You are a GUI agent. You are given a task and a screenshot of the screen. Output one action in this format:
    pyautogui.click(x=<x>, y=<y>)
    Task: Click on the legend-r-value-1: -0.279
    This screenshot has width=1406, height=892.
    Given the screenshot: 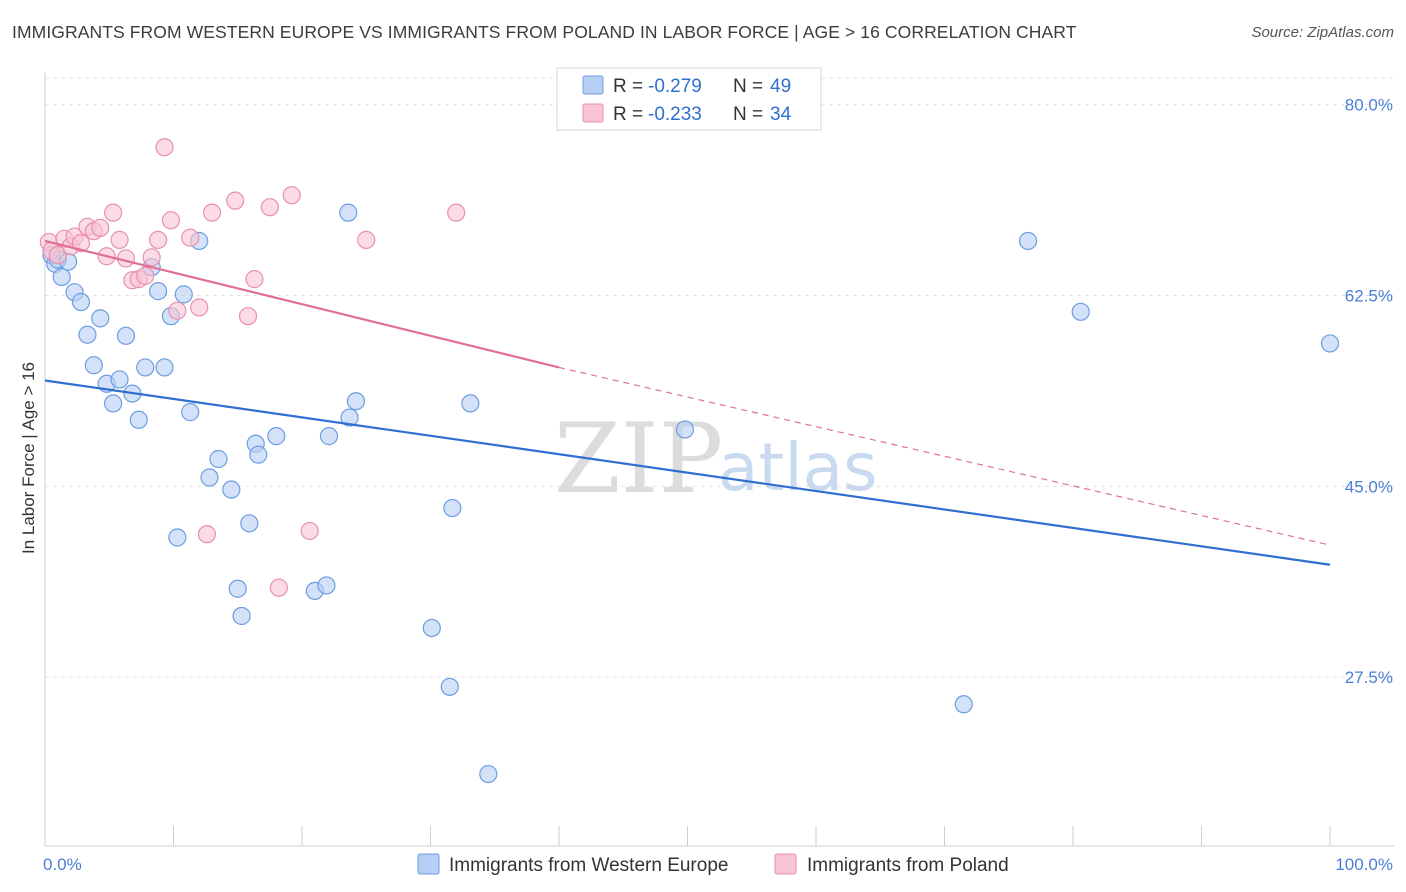 What is the action you would take?
    pyautogui.click(x=675, y=86)
    